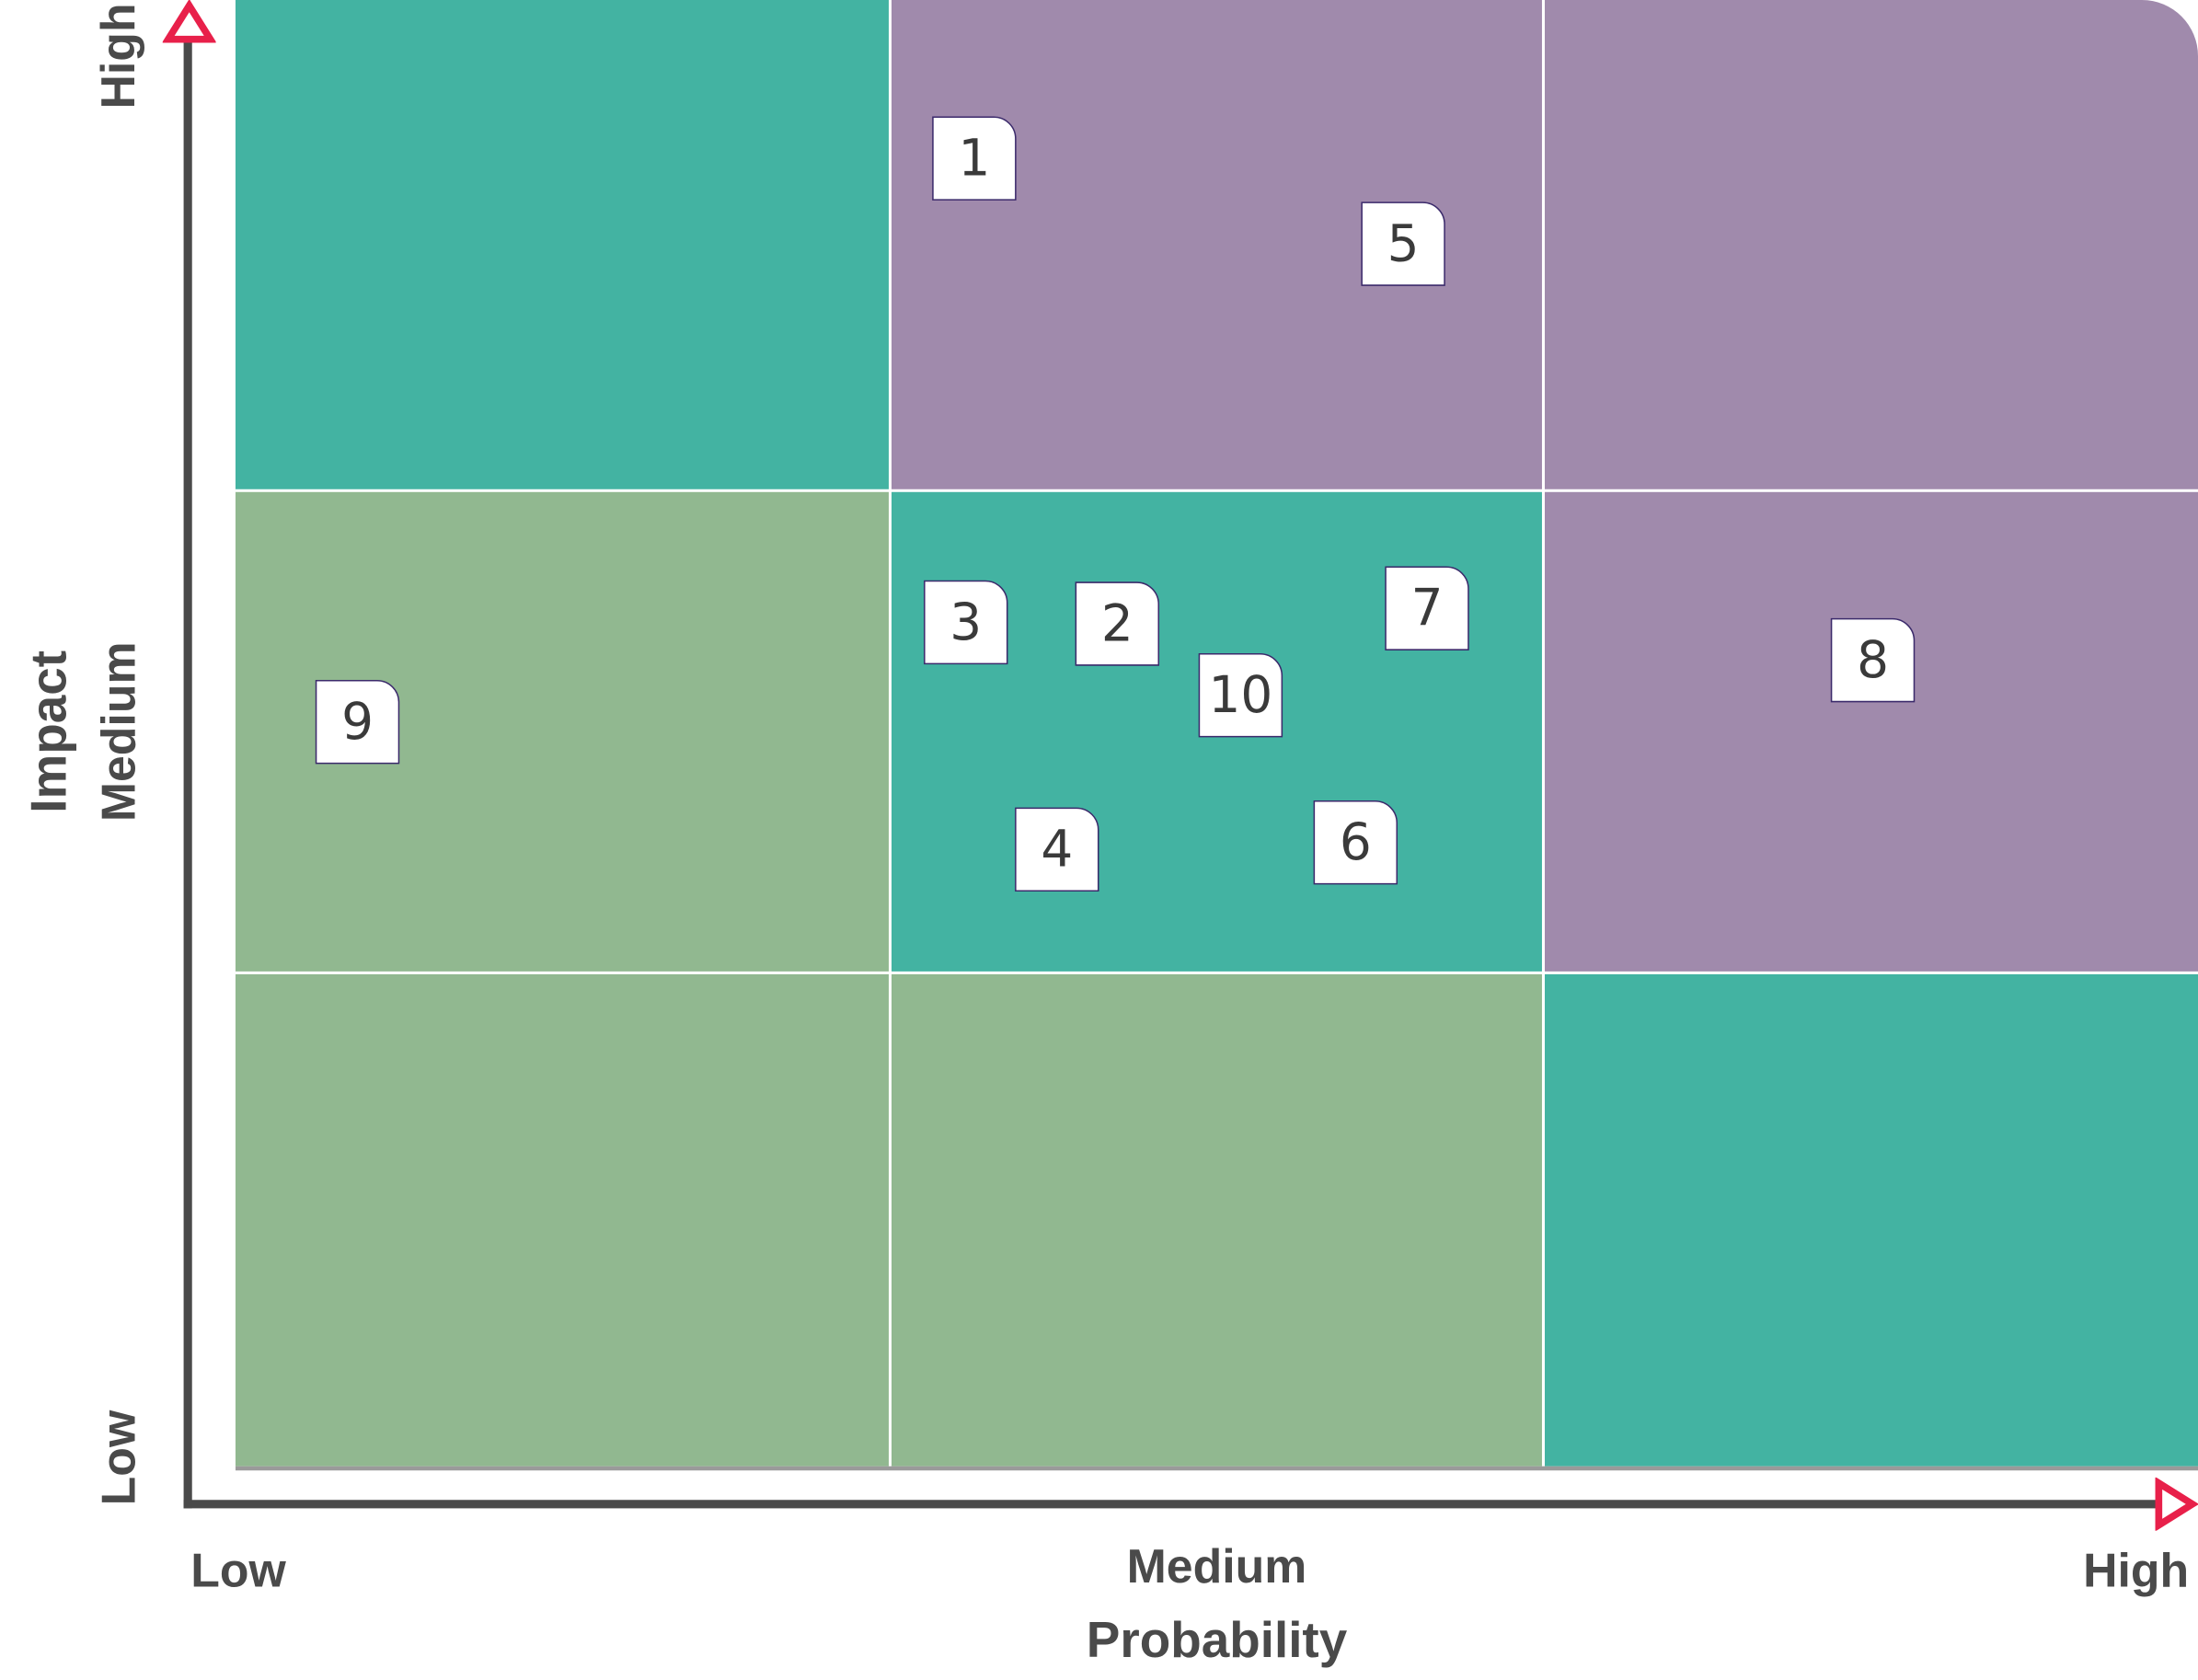 This screenshot has height=1680, width=2198. I want to click on y-axis-high-label-wrap: High, so click(119, 56).